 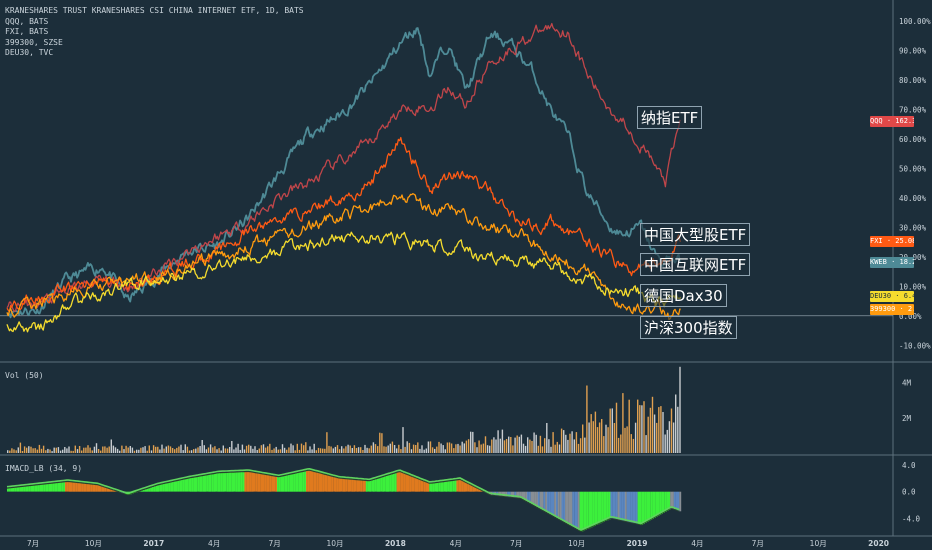 What do you see at coordinates (27, 32) in the screenshot?
I see `legend-fxi: FXI, BATS` at bounding box center [27, 32].